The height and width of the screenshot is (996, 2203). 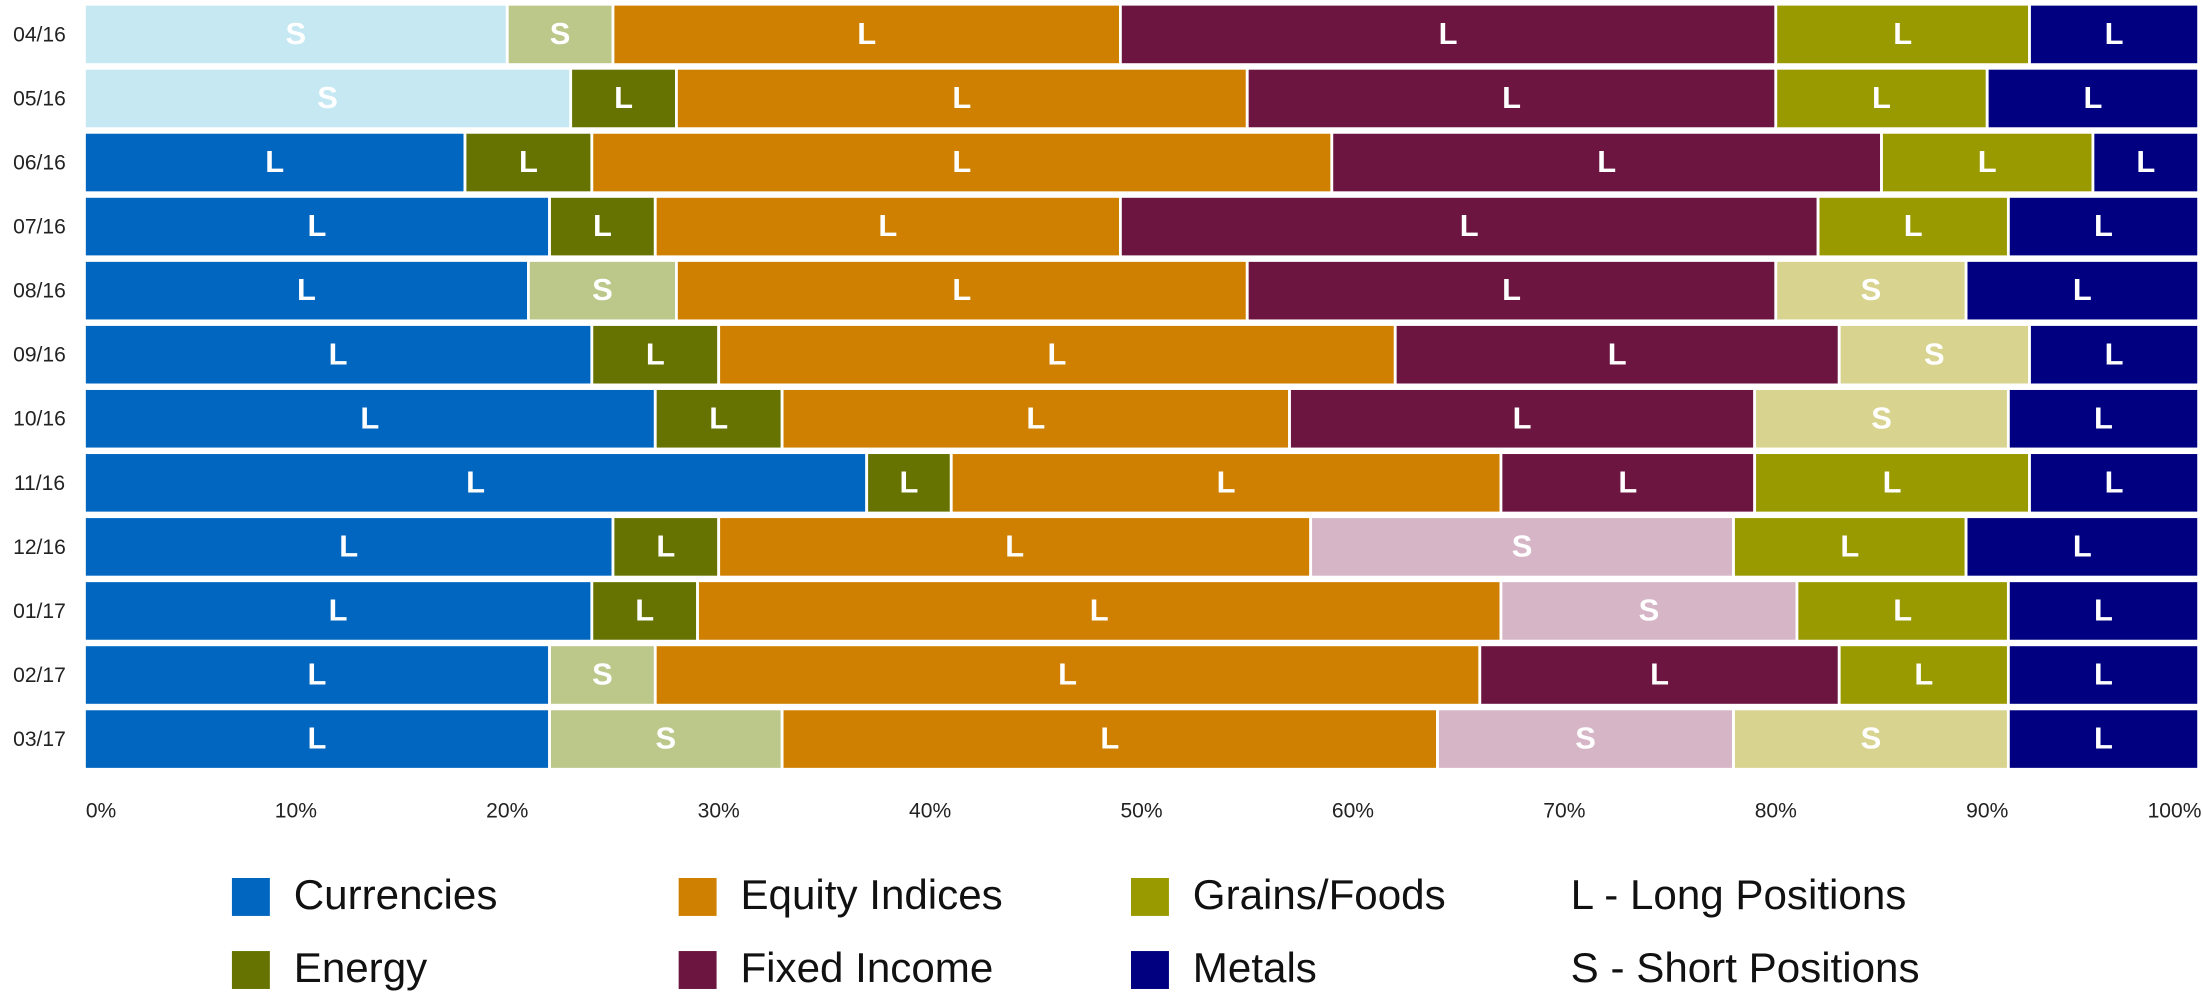 What do you see at coordinates (1255, 967) in the screenshot?
I see `legend-label: Metals` at bounding box center [1255, 967].